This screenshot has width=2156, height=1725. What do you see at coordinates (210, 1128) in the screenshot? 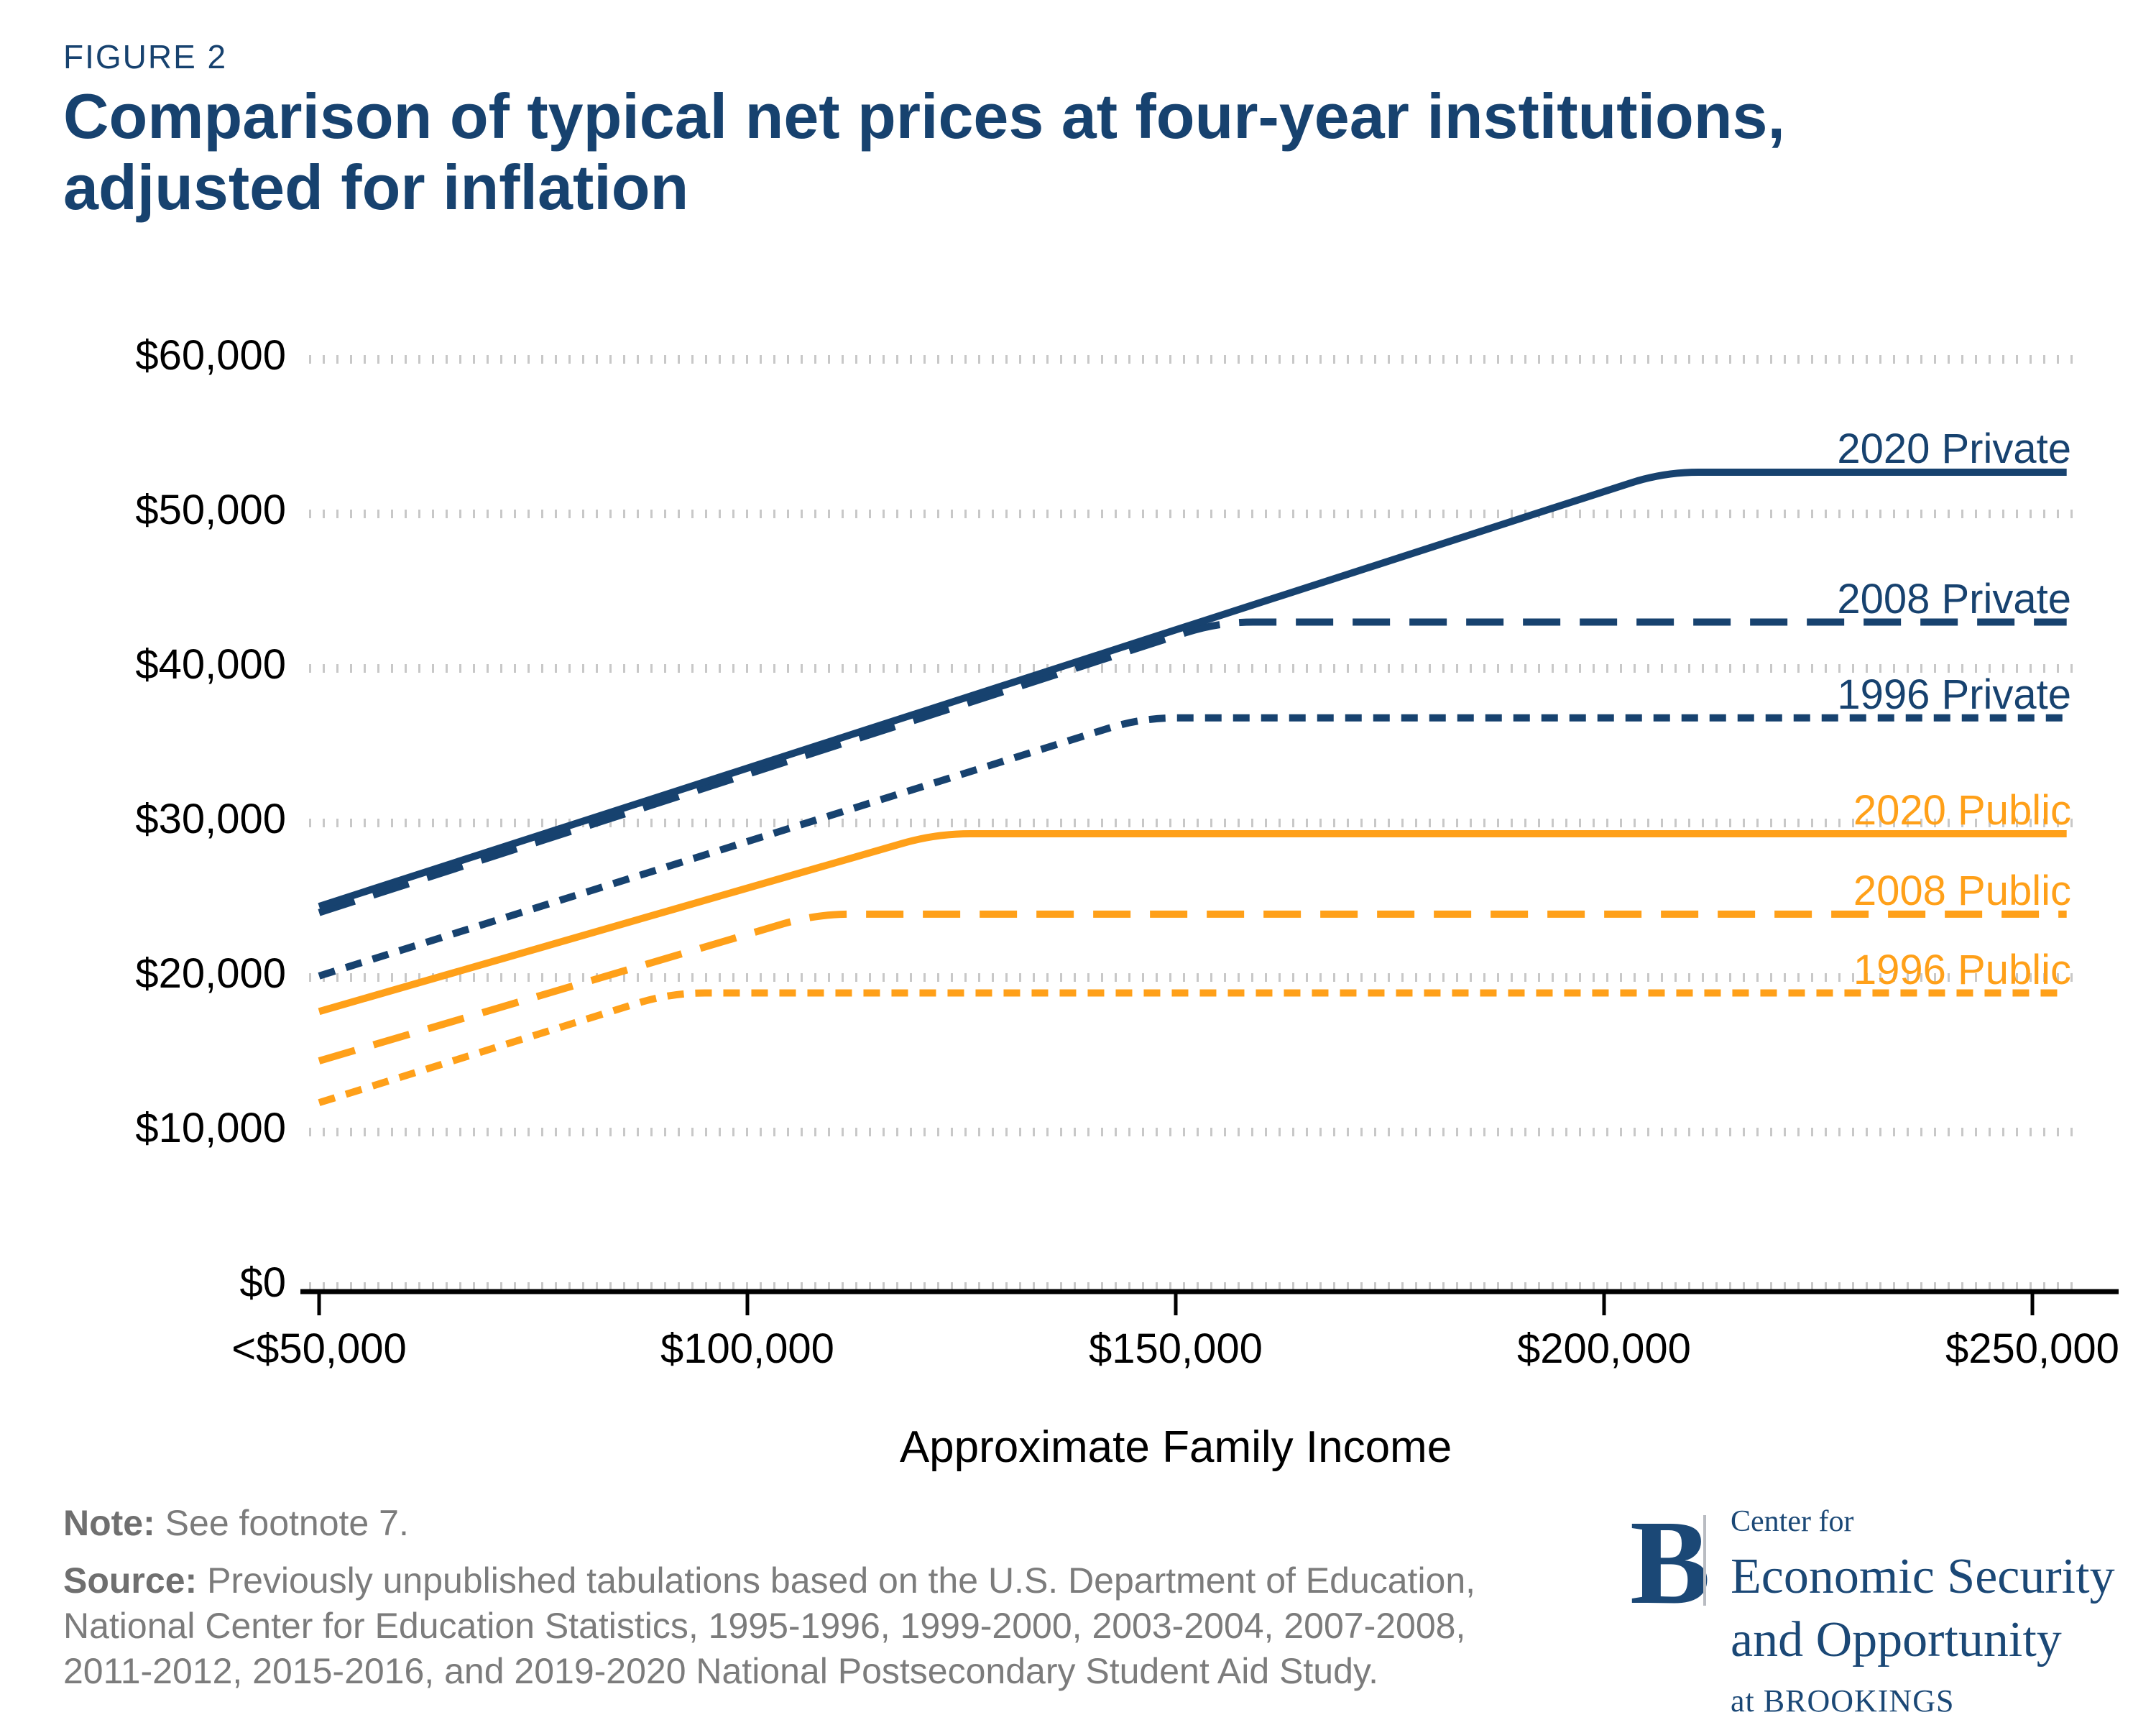
I see `y-tick-label: $10,000` at bounding box center [210, 1128].